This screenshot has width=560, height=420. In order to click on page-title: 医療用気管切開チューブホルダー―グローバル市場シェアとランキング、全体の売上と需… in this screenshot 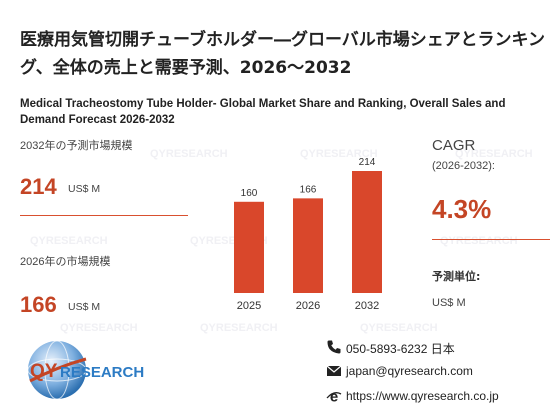, I will do `click(282, 54)`.